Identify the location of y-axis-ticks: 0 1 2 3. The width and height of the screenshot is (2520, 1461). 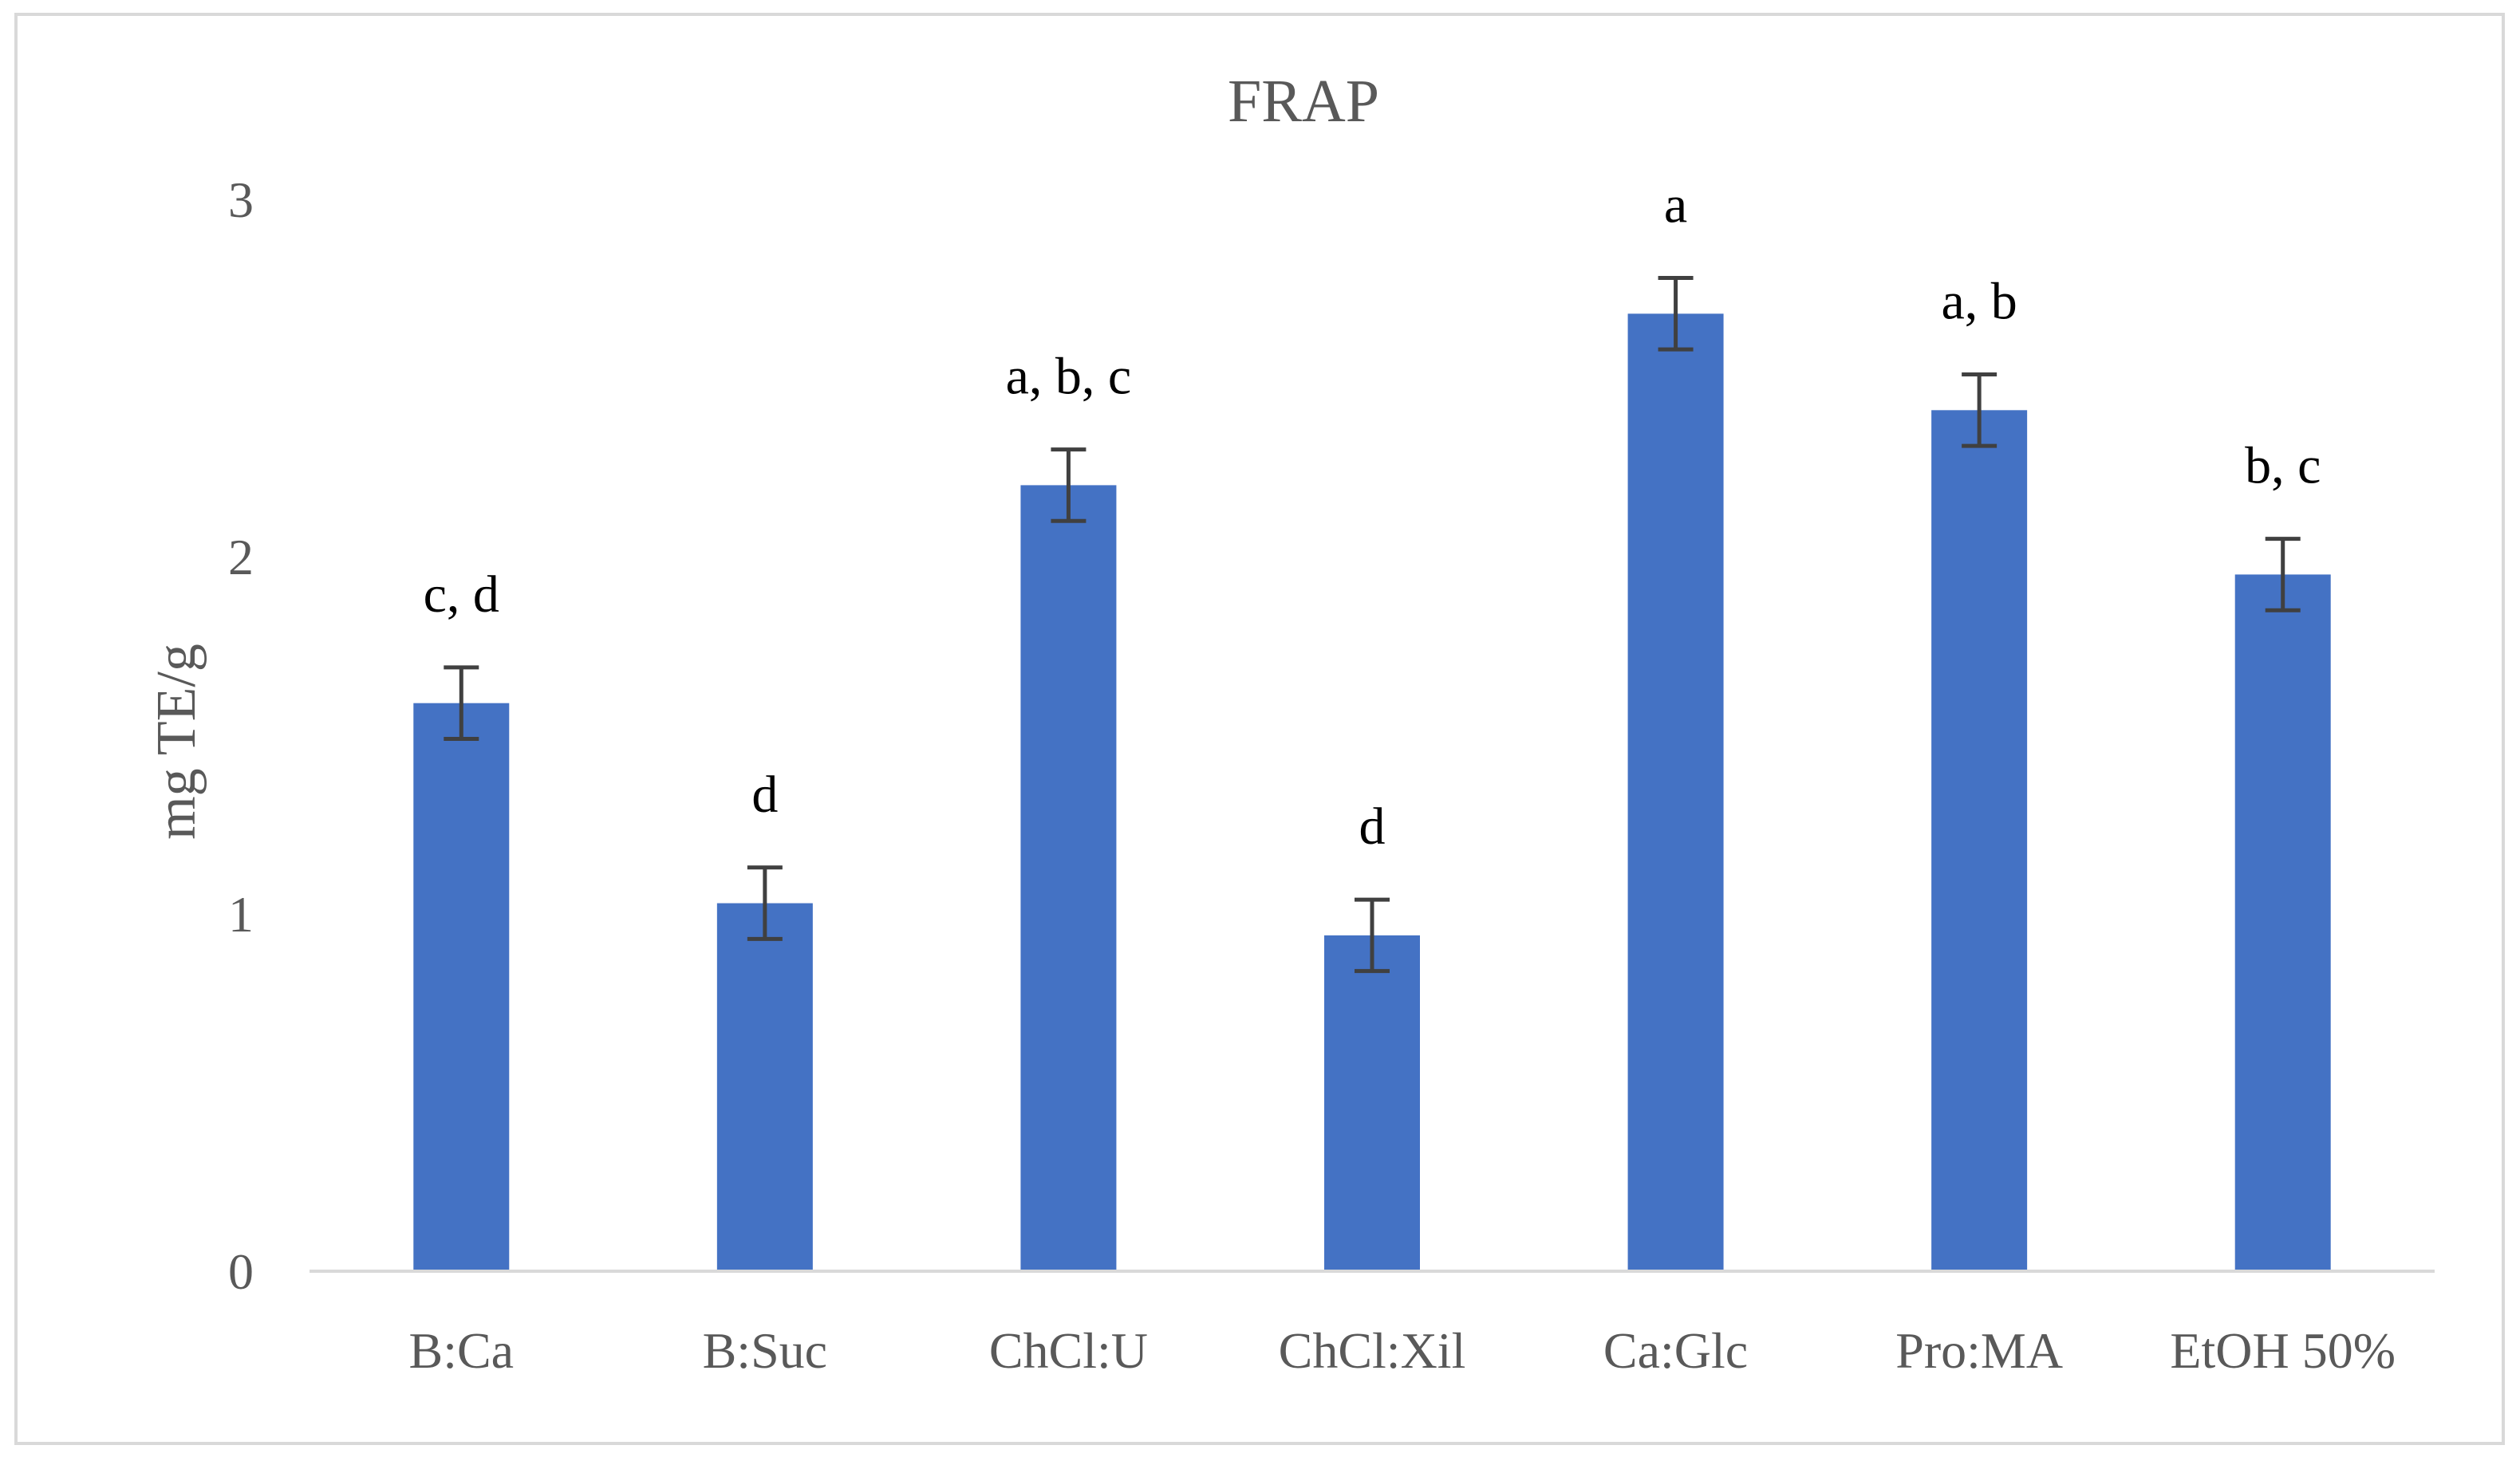
(241, 735).